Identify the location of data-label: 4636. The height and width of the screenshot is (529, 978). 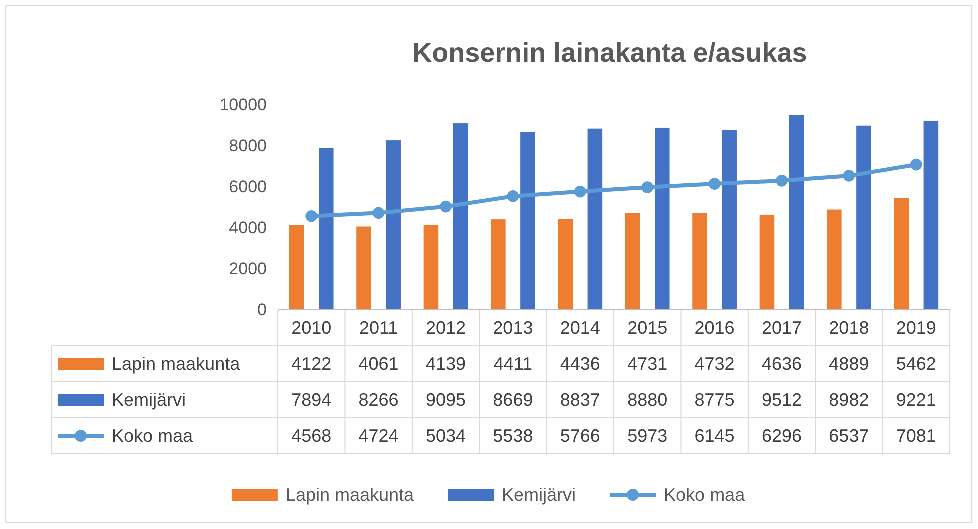
(782, 364).